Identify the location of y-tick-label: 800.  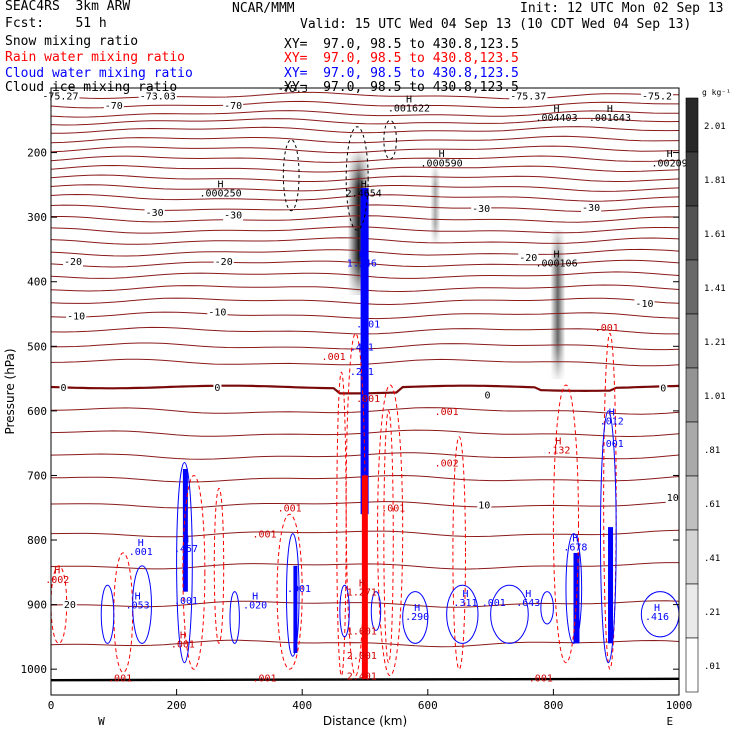
(37, 540).